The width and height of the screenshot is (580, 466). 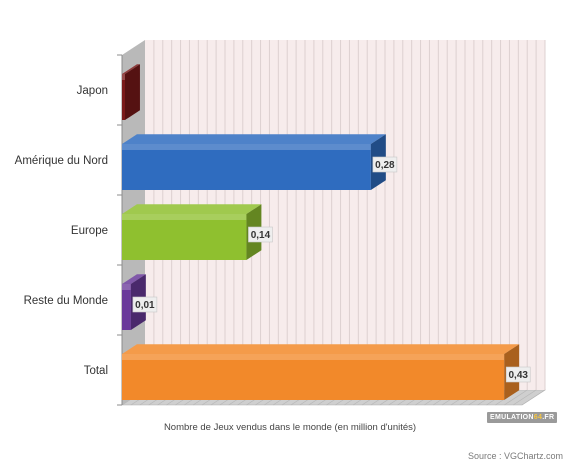 I want to click on value-label-text: 0,43, so click(x=518, y=375).